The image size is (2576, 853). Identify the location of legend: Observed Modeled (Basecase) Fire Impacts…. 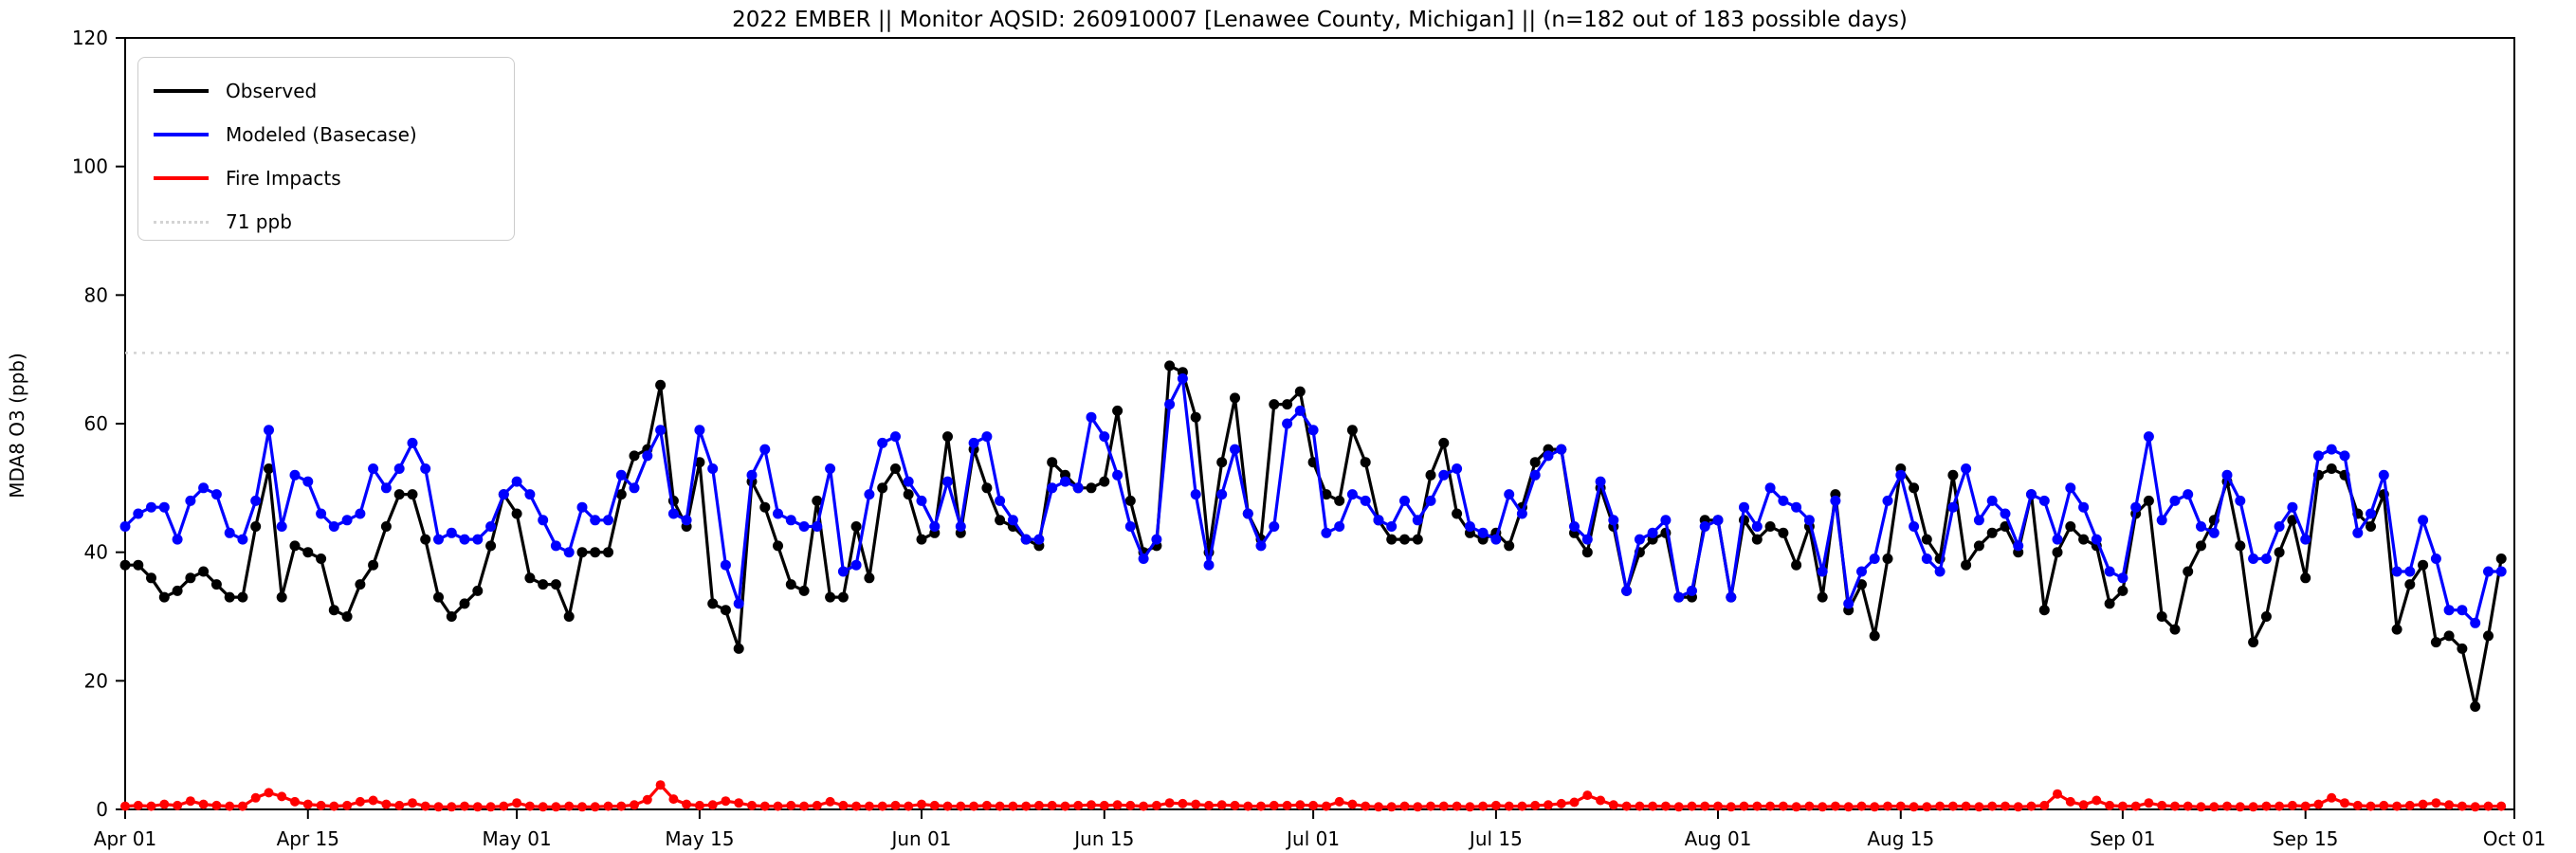
(326, 149).